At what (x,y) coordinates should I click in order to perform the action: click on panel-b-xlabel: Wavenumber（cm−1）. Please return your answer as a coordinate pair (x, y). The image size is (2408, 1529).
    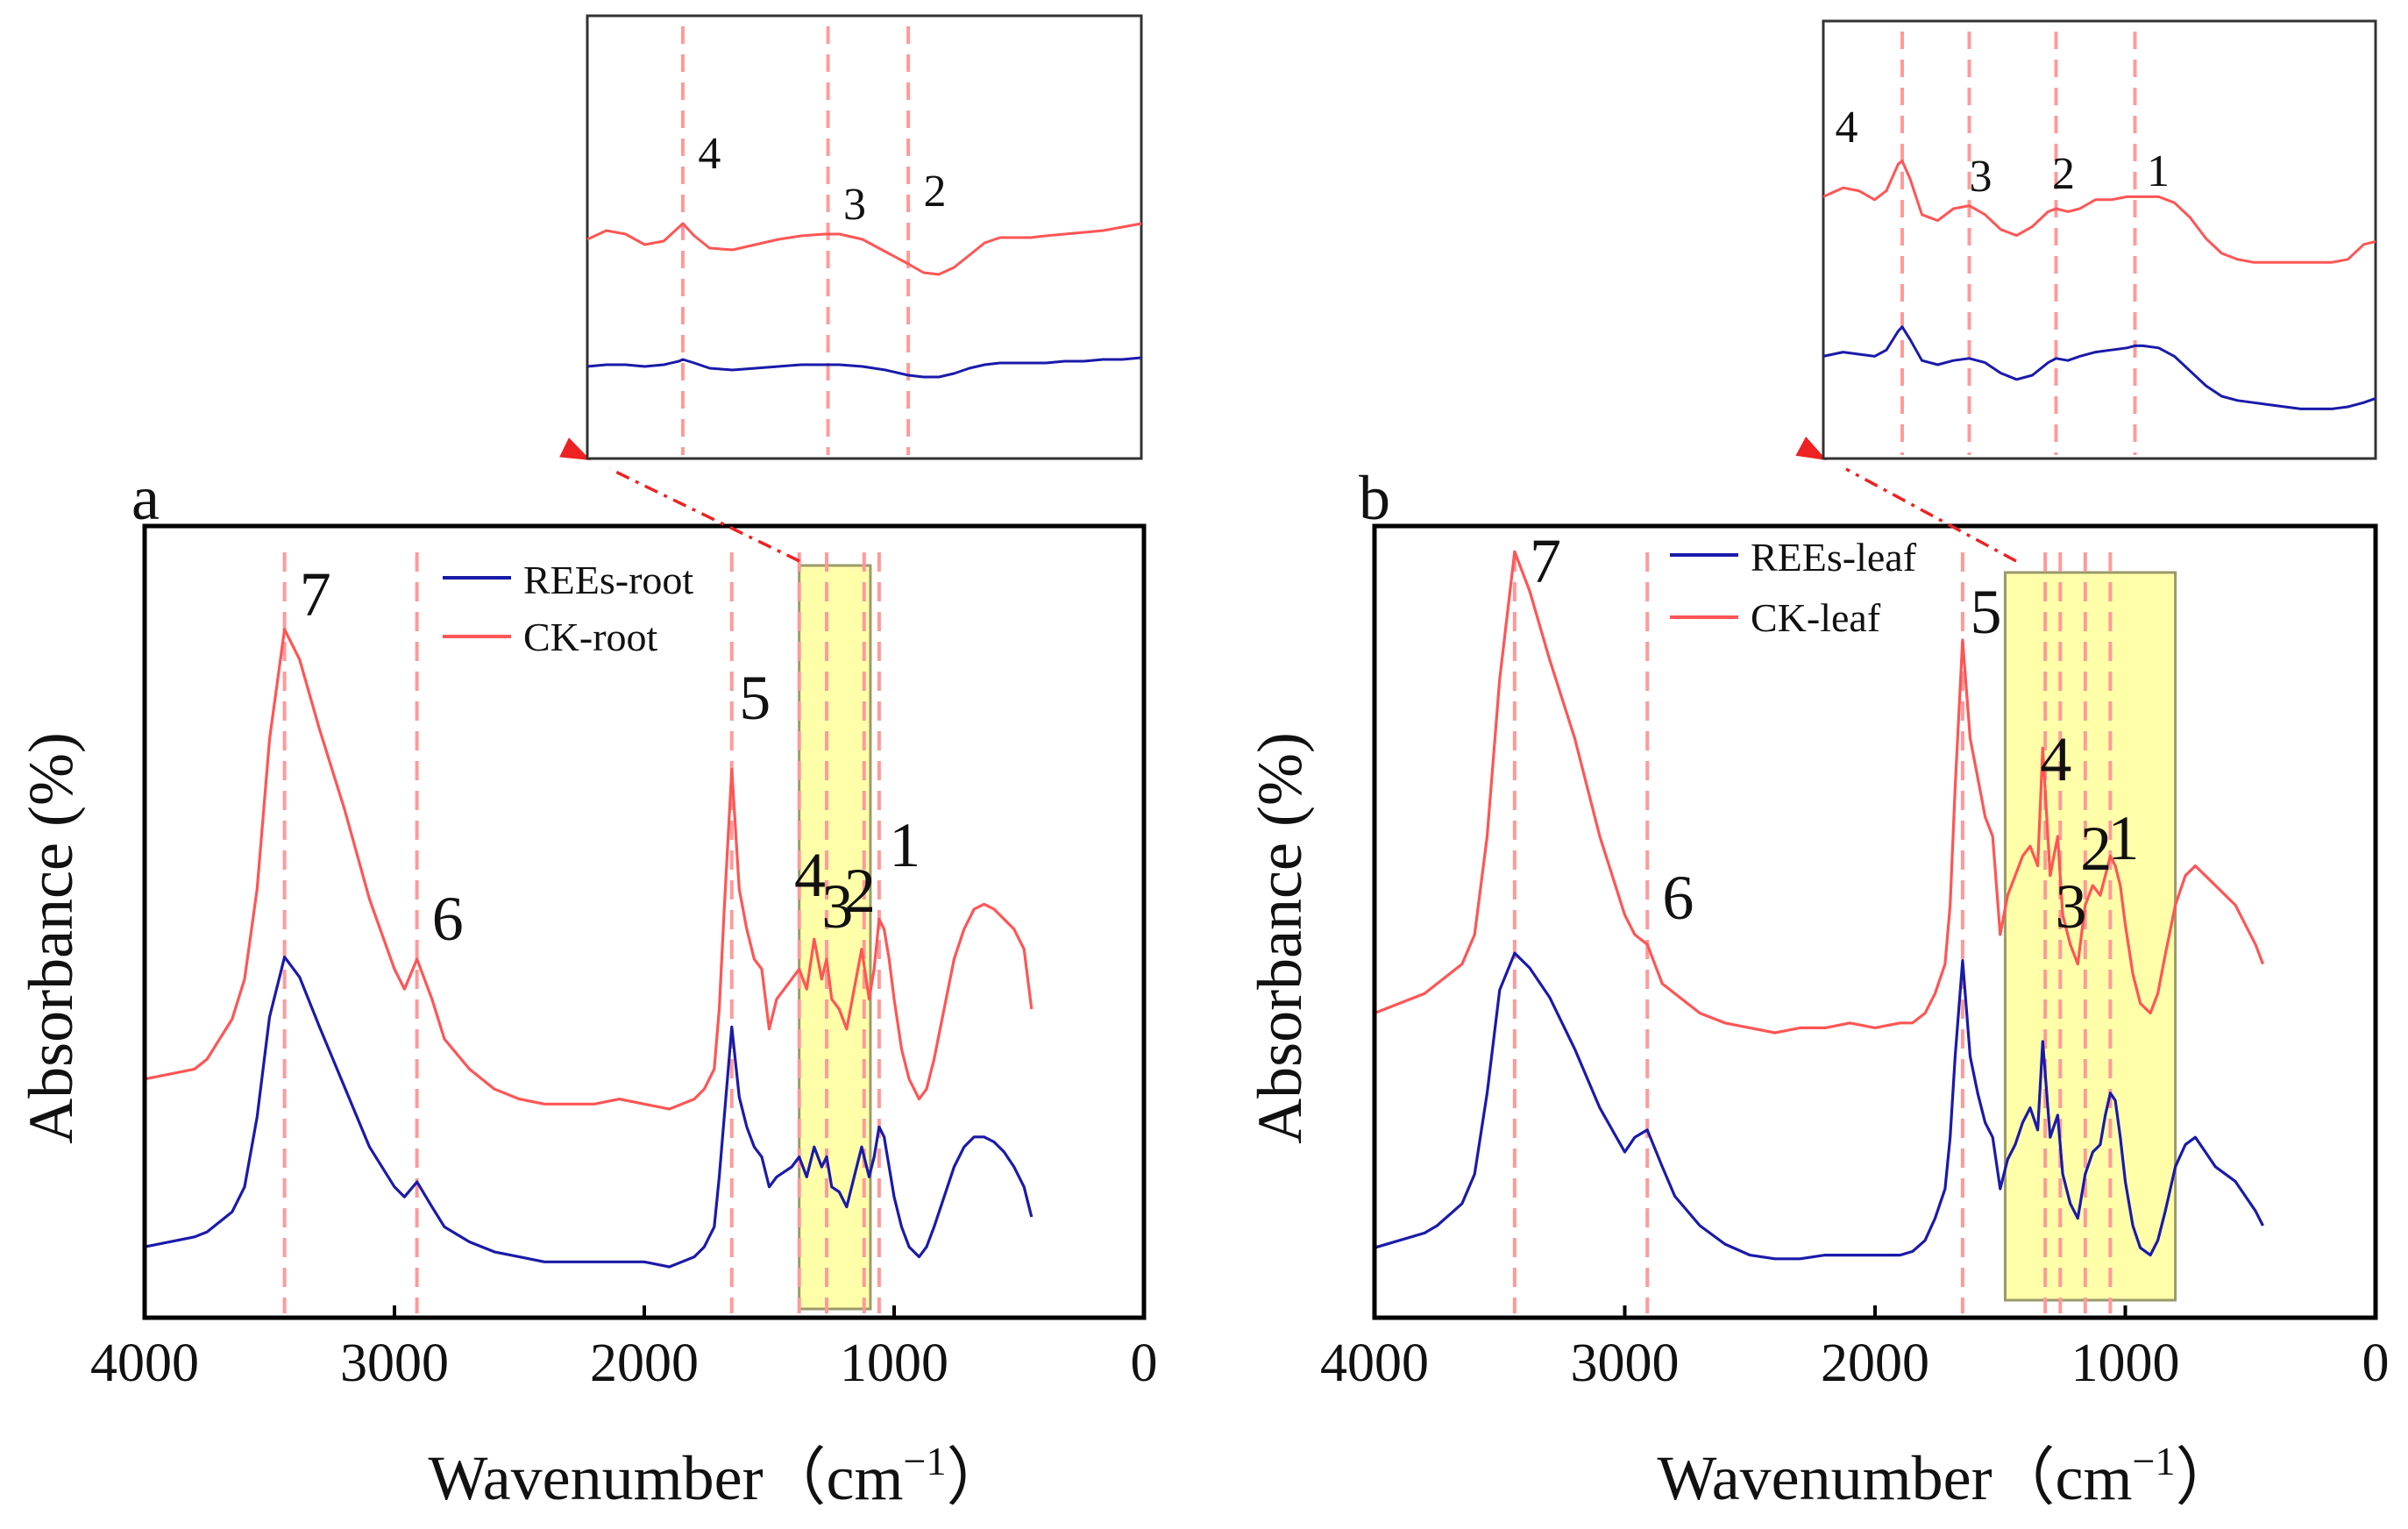
    Looking at the image, I should click on (1948, 1476).